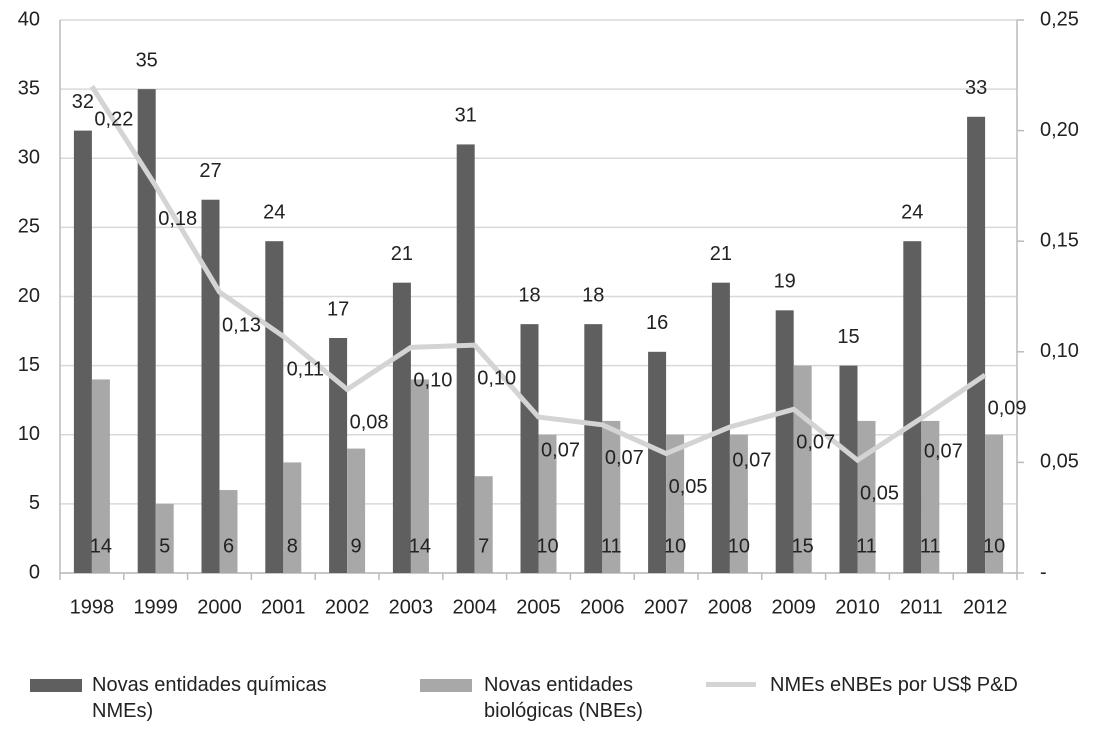  What do you see at coordinates (857, 607) in the screenshot?
I see `x-tick-label: 2010` at bounding box center [857, 607].